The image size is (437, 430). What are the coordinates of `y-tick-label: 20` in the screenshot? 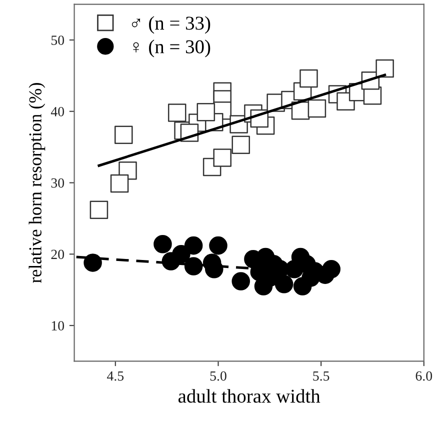 It's located at (57, 255).